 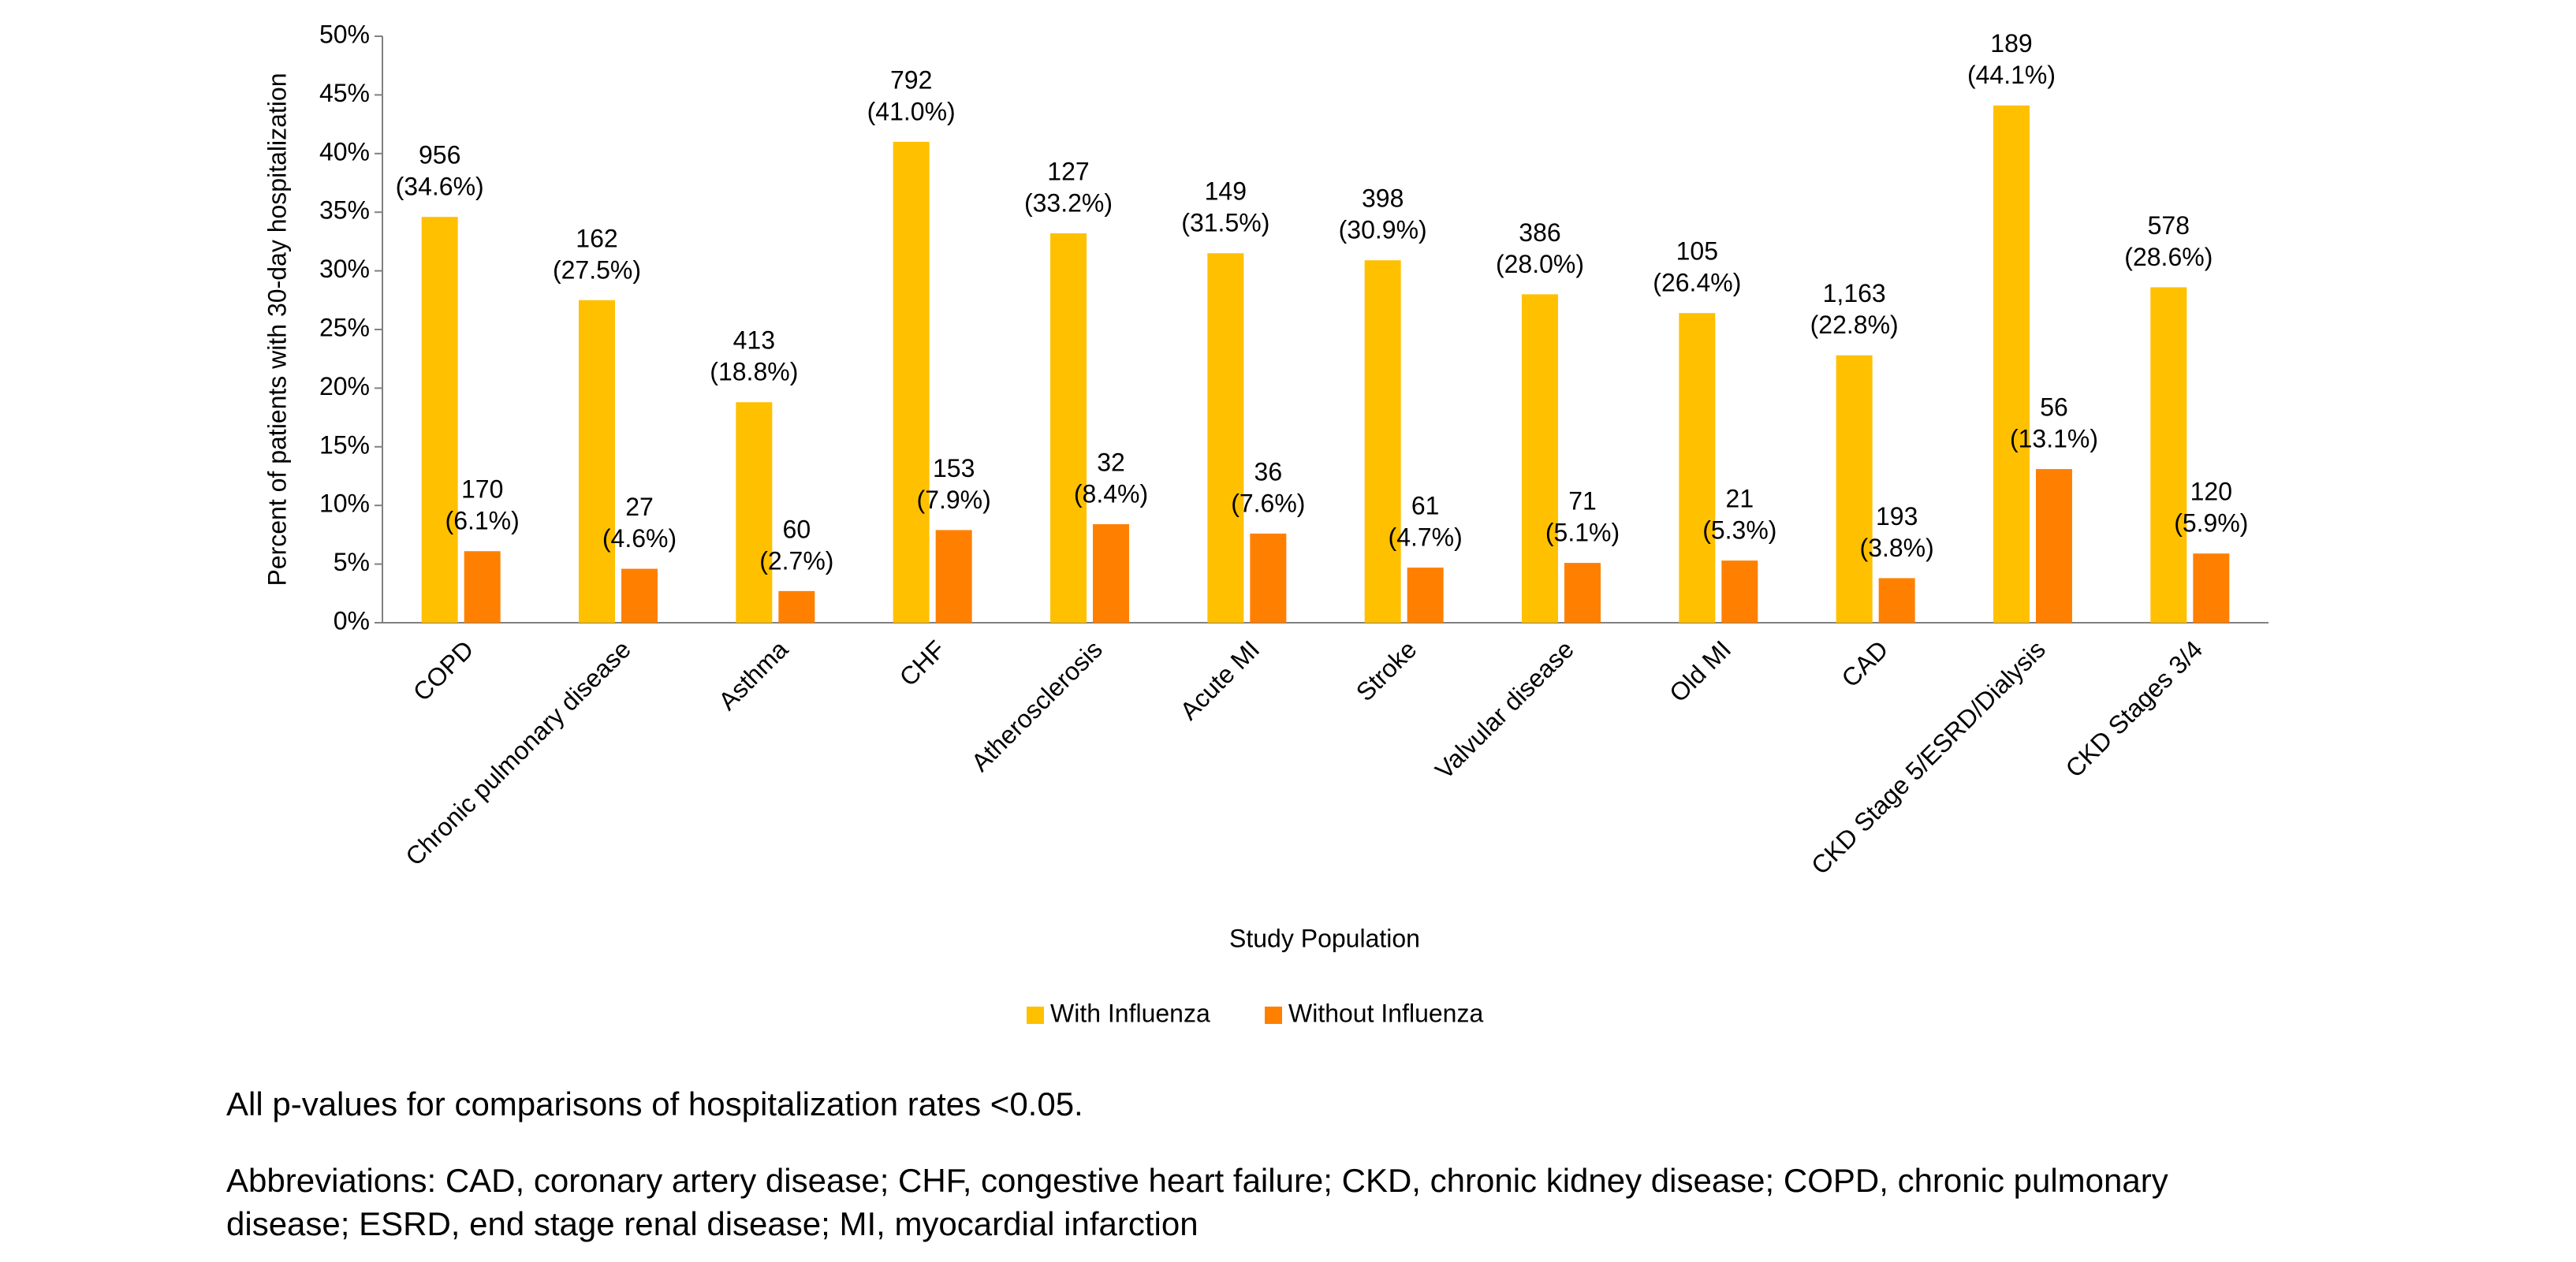 I want to click on data-label: (7.9%), so click(x=954, y=500).